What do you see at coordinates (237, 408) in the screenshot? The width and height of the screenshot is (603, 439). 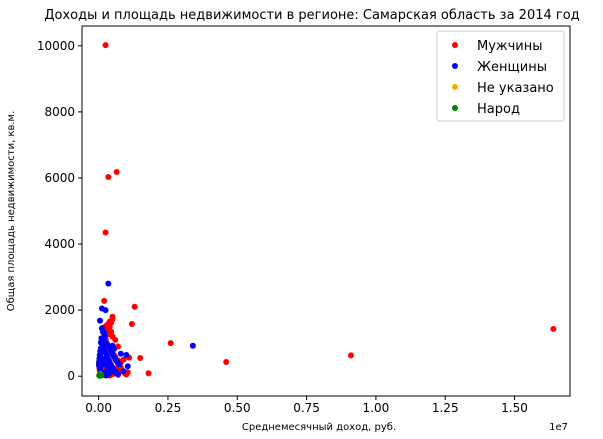 I see `x-tick-label: 0.50` at bounding box center [237, 408].